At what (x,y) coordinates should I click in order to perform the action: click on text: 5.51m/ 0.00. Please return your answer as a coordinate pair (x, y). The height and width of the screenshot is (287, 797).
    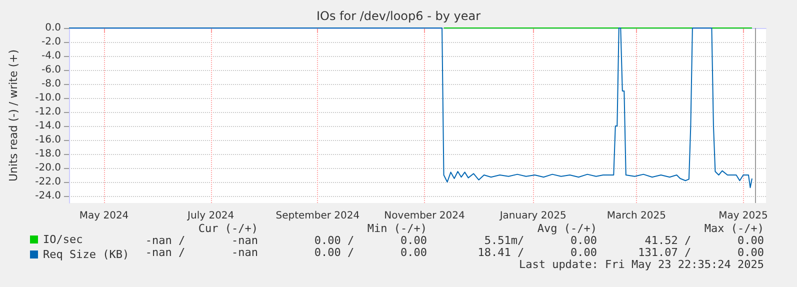
    Looking at the image, I should click on (540, 240).